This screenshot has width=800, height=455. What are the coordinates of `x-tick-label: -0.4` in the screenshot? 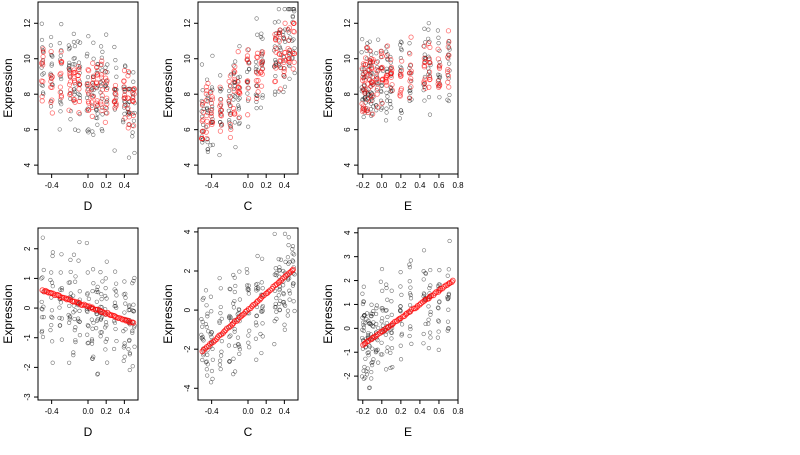 It's located at (52, 411).